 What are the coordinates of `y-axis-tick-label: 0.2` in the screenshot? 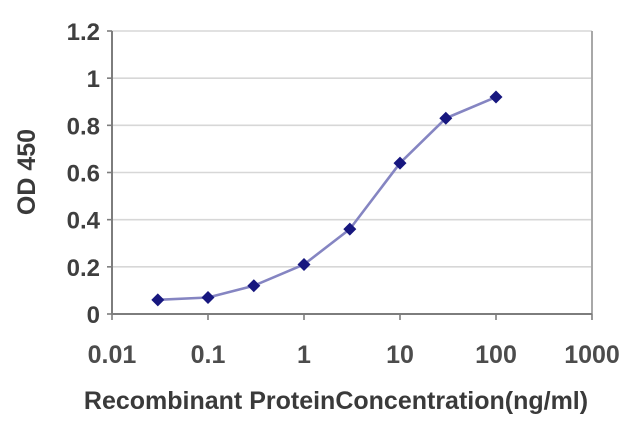 It's located at (83, 268).